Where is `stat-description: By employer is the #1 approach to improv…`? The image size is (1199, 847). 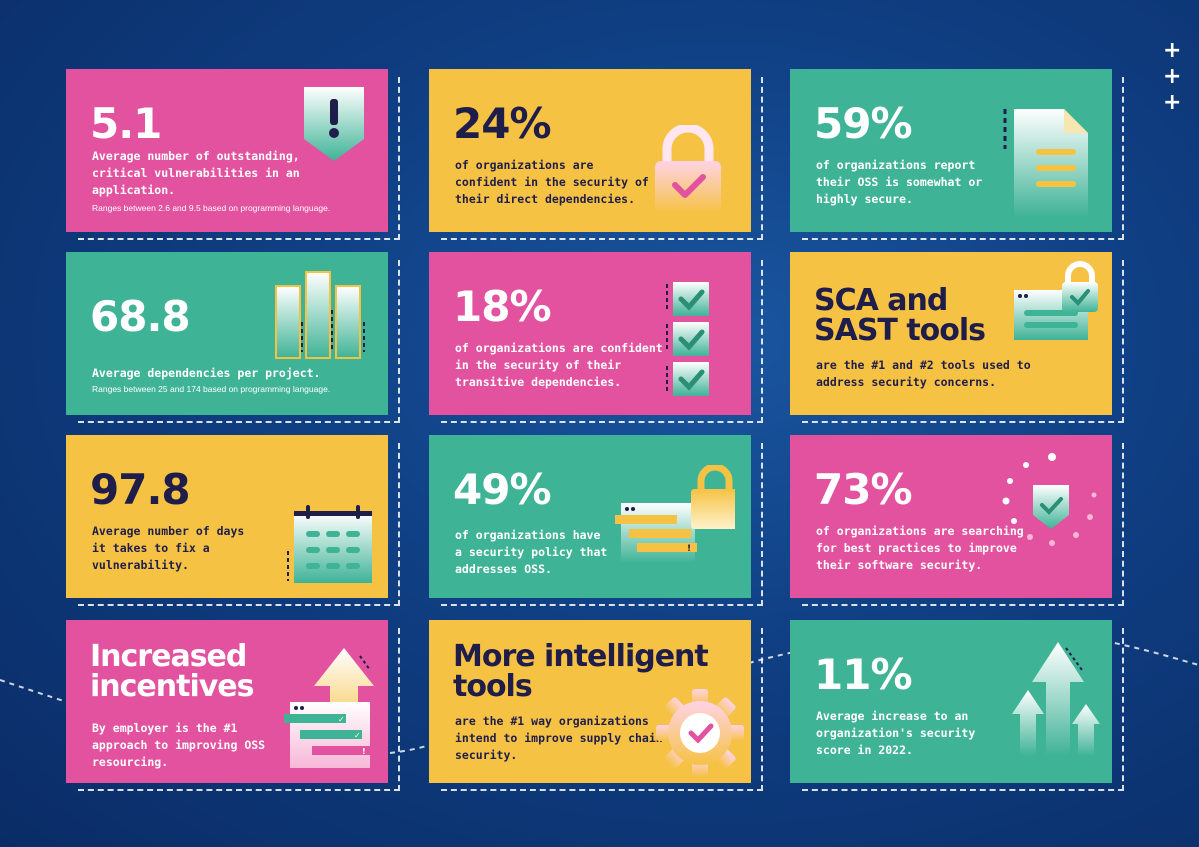
stat-description: By employer is the #1 approach to improv… is located at coordinates (179, 745).